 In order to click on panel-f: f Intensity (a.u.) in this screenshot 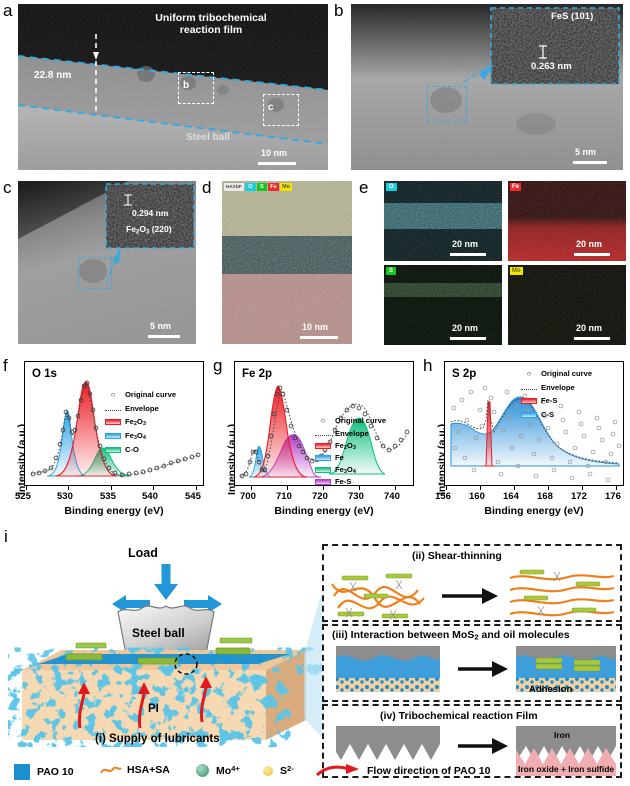, I will do `click(105, 442)`.